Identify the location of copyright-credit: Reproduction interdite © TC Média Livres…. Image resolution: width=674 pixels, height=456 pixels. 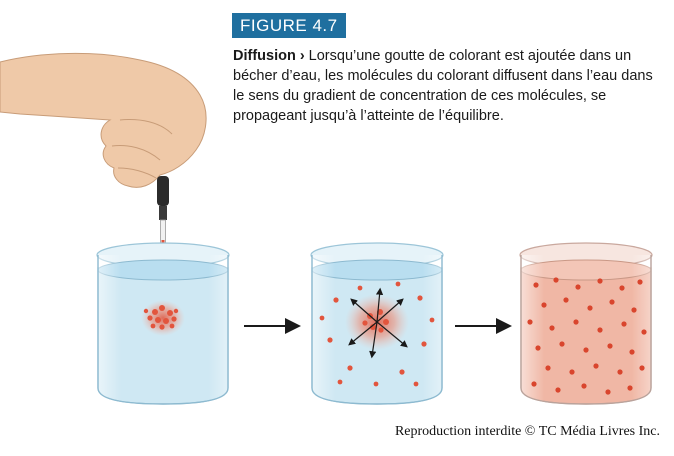
(527, 431).